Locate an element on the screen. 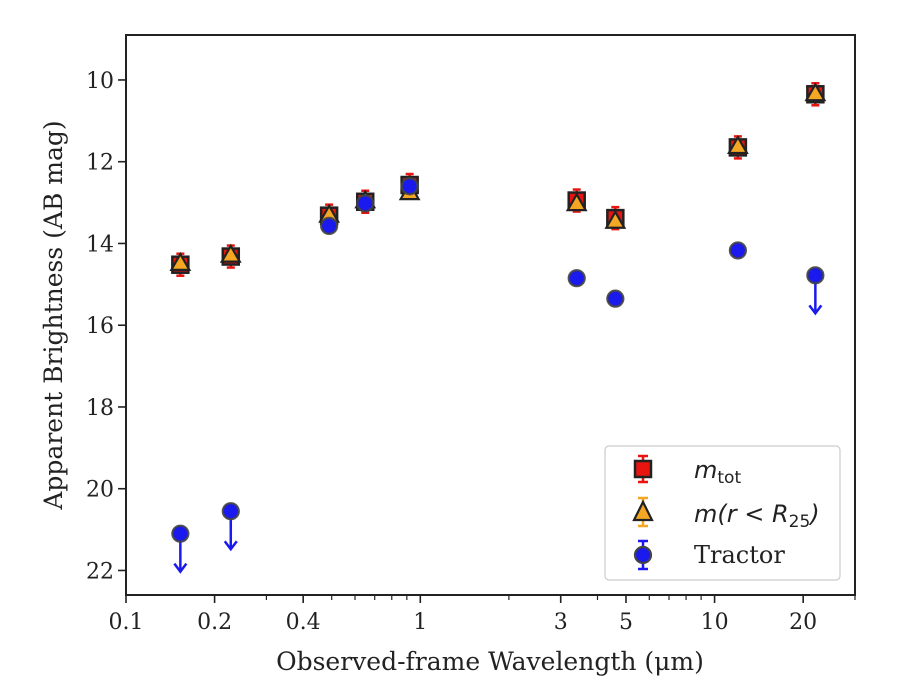  legend: mtot m(r < R25) Tractor is located at coordinates (722, 513).